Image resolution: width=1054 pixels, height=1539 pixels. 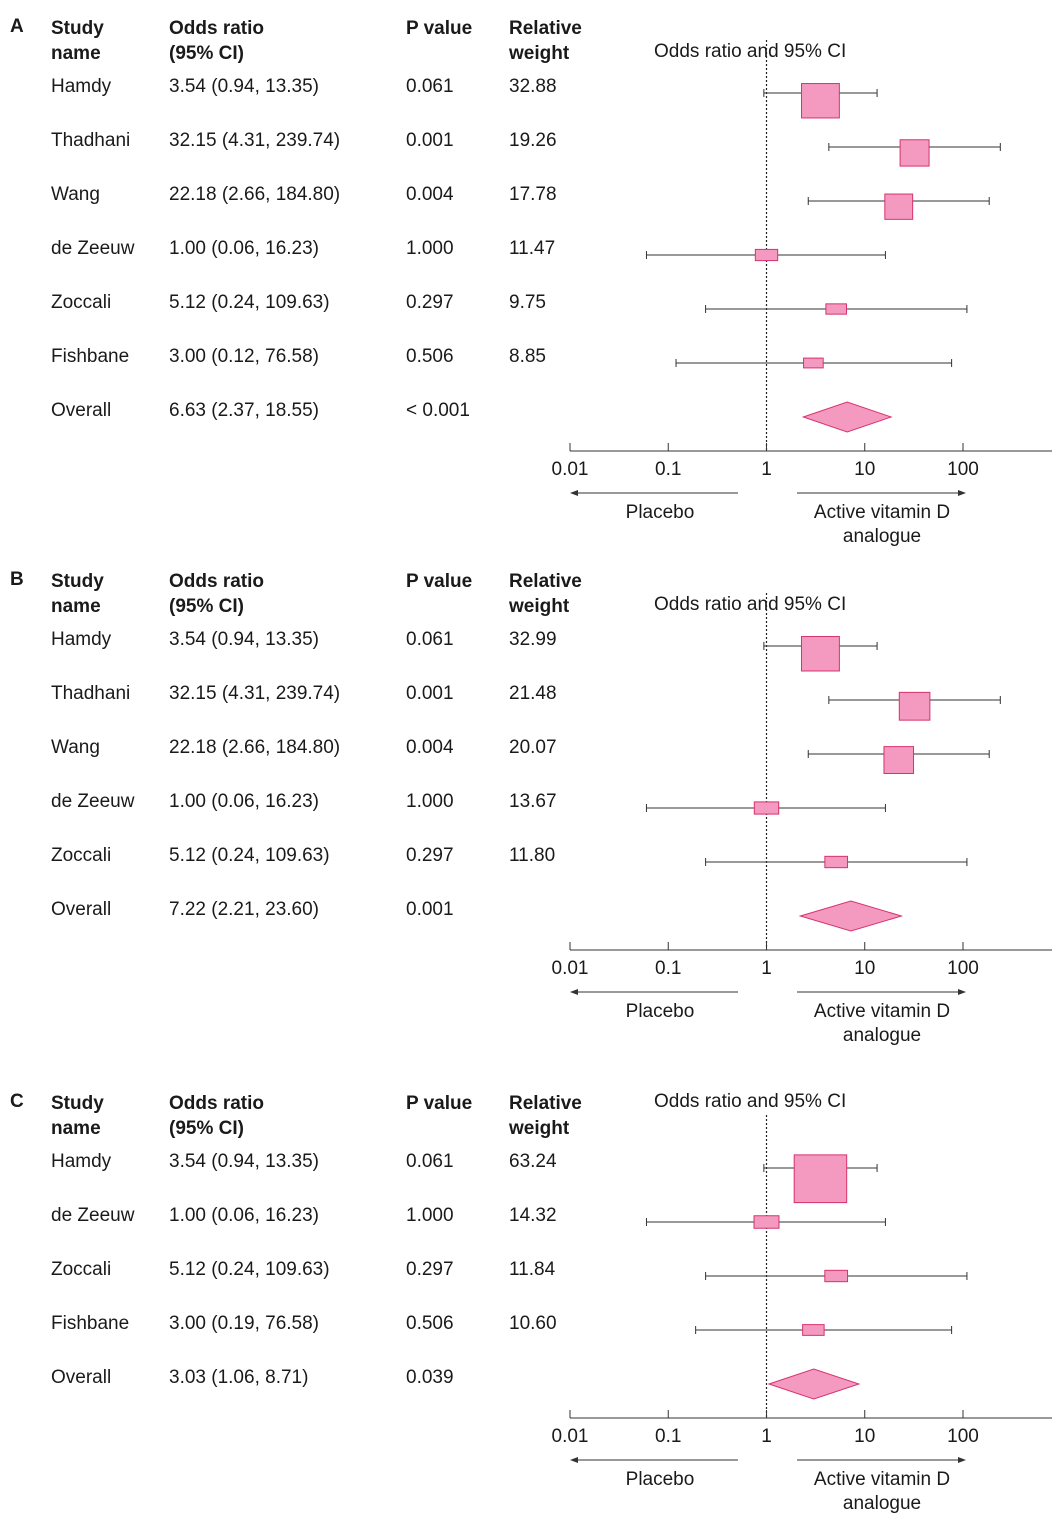 I want to click on study-row: Hamdy 3.54 (0.94, 13.35) 0.061 63.24, so click(x=280, y=1163).